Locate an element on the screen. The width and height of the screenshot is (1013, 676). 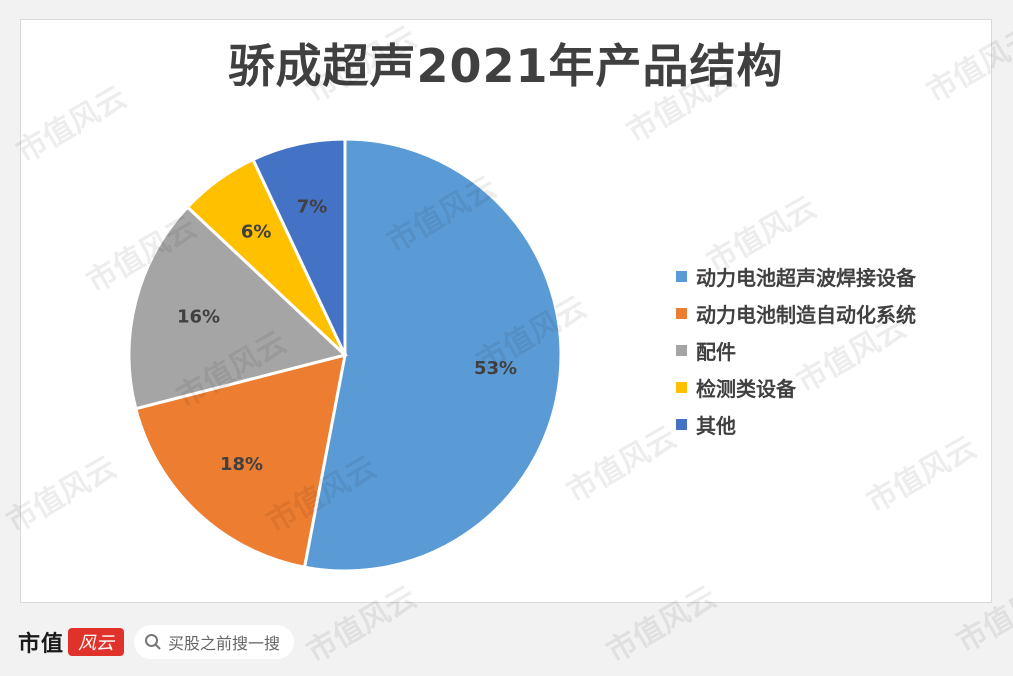
legend-label-2: 配件 is located at coordinates (716, 352).